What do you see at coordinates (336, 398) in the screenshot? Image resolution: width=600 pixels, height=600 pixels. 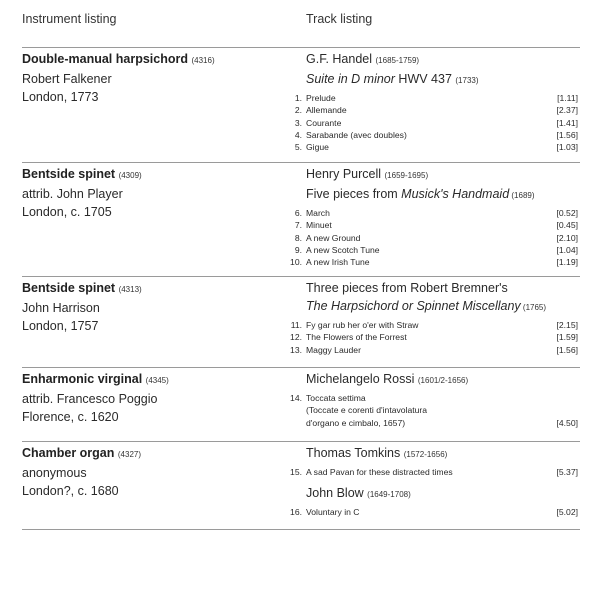 I see `track-title: Toccata settima` at bounding box center [336, 398].